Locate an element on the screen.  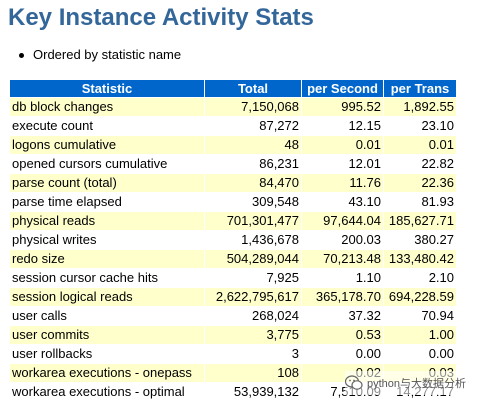
header-total: Total is located at coordinates (253, 88).